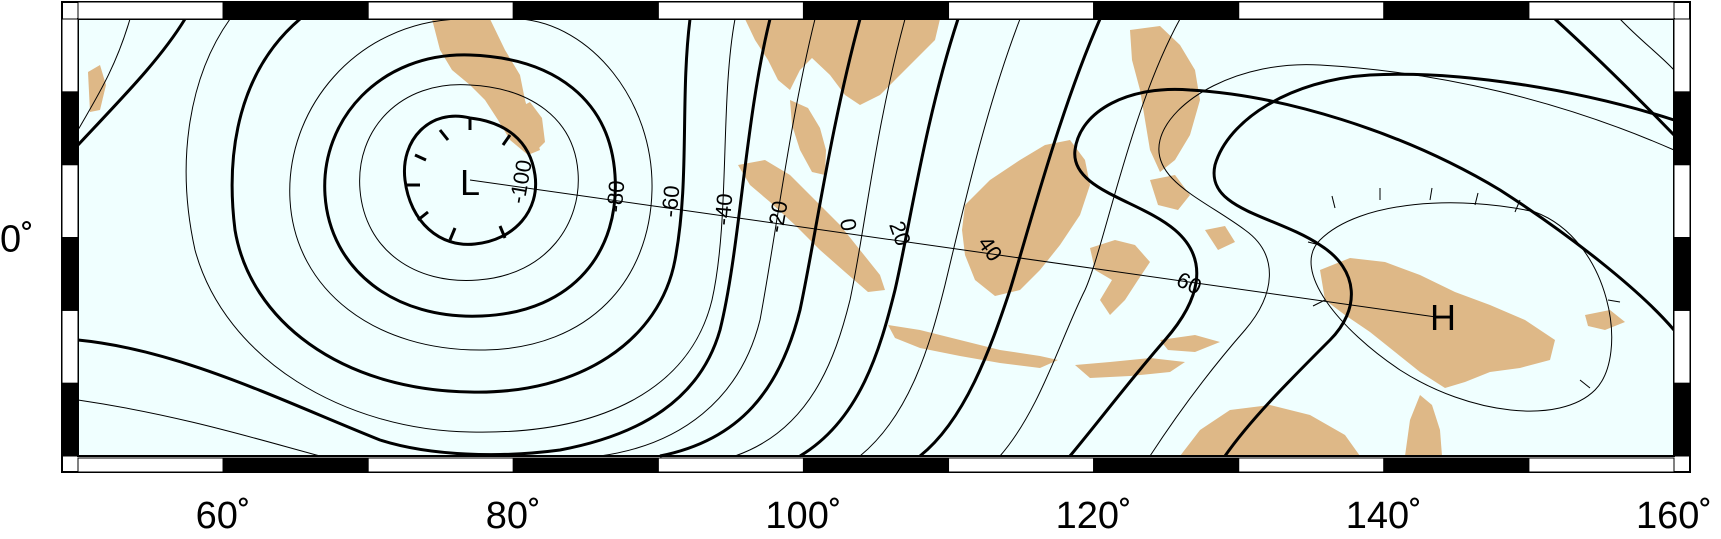 This screenshot has width=1721, height=539. I want to click on x-tick-label: 80˚, so click(513, 516).